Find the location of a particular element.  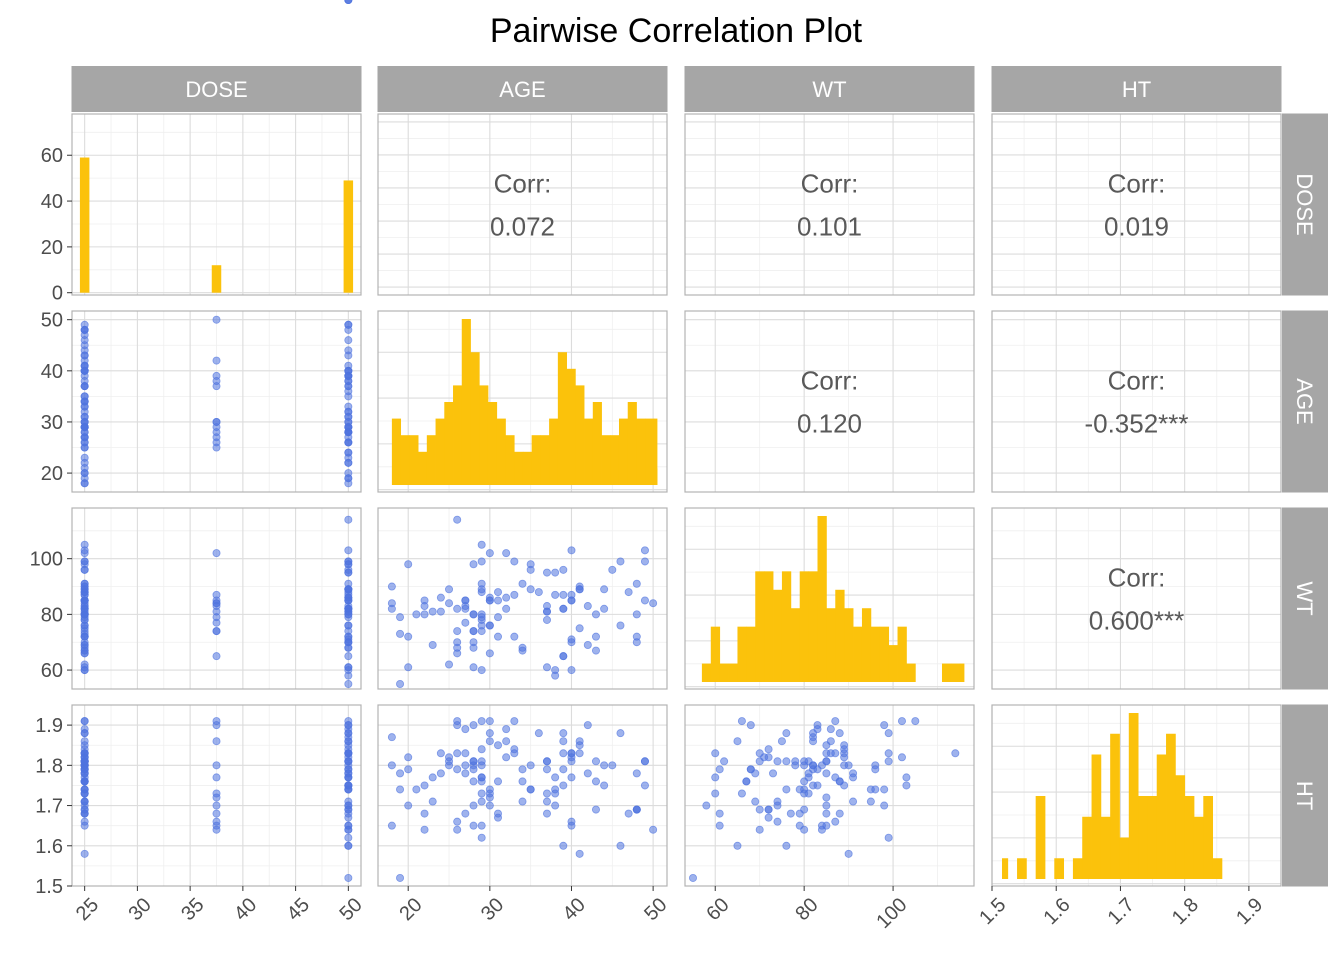

y-tick-label: 60 is located at coordinates (52, 156).